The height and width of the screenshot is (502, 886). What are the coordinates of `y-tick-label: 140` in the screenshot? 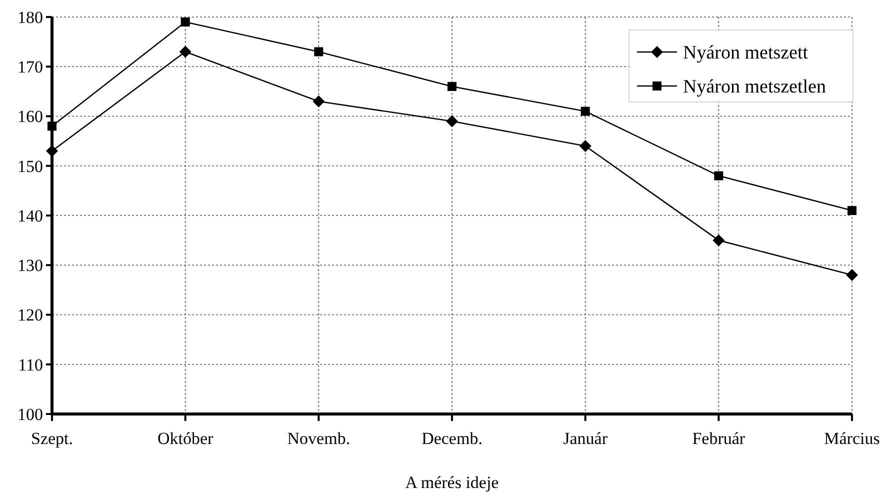 It's located at (30, 216).